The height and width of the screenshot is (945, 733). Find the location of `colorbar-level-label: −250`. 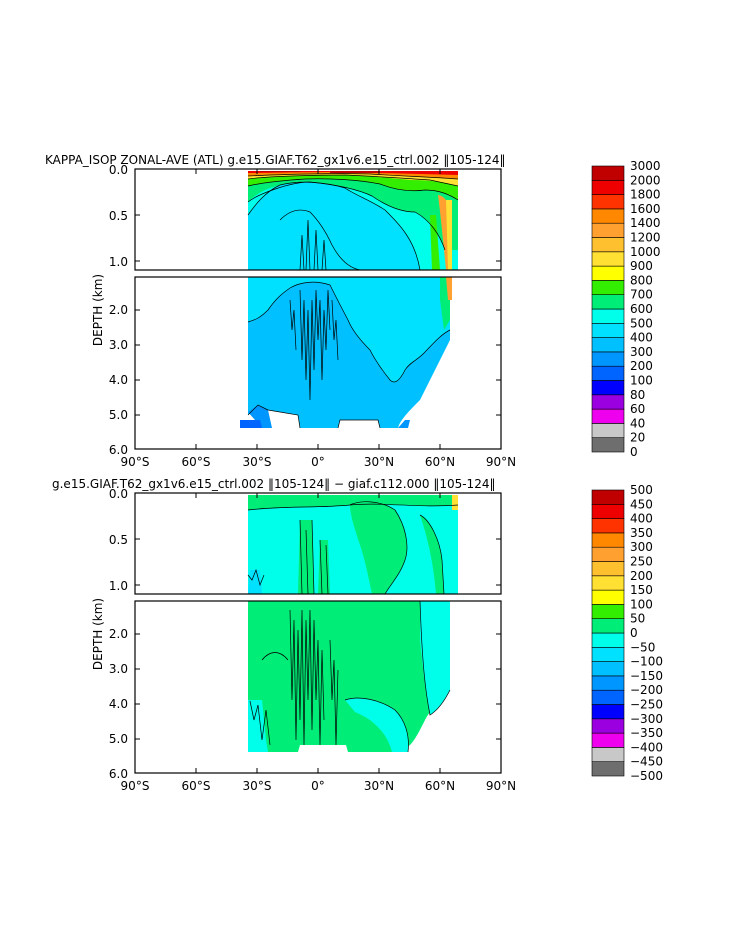

colorbar-level-label: −250 is located at coordinates (646, 705).